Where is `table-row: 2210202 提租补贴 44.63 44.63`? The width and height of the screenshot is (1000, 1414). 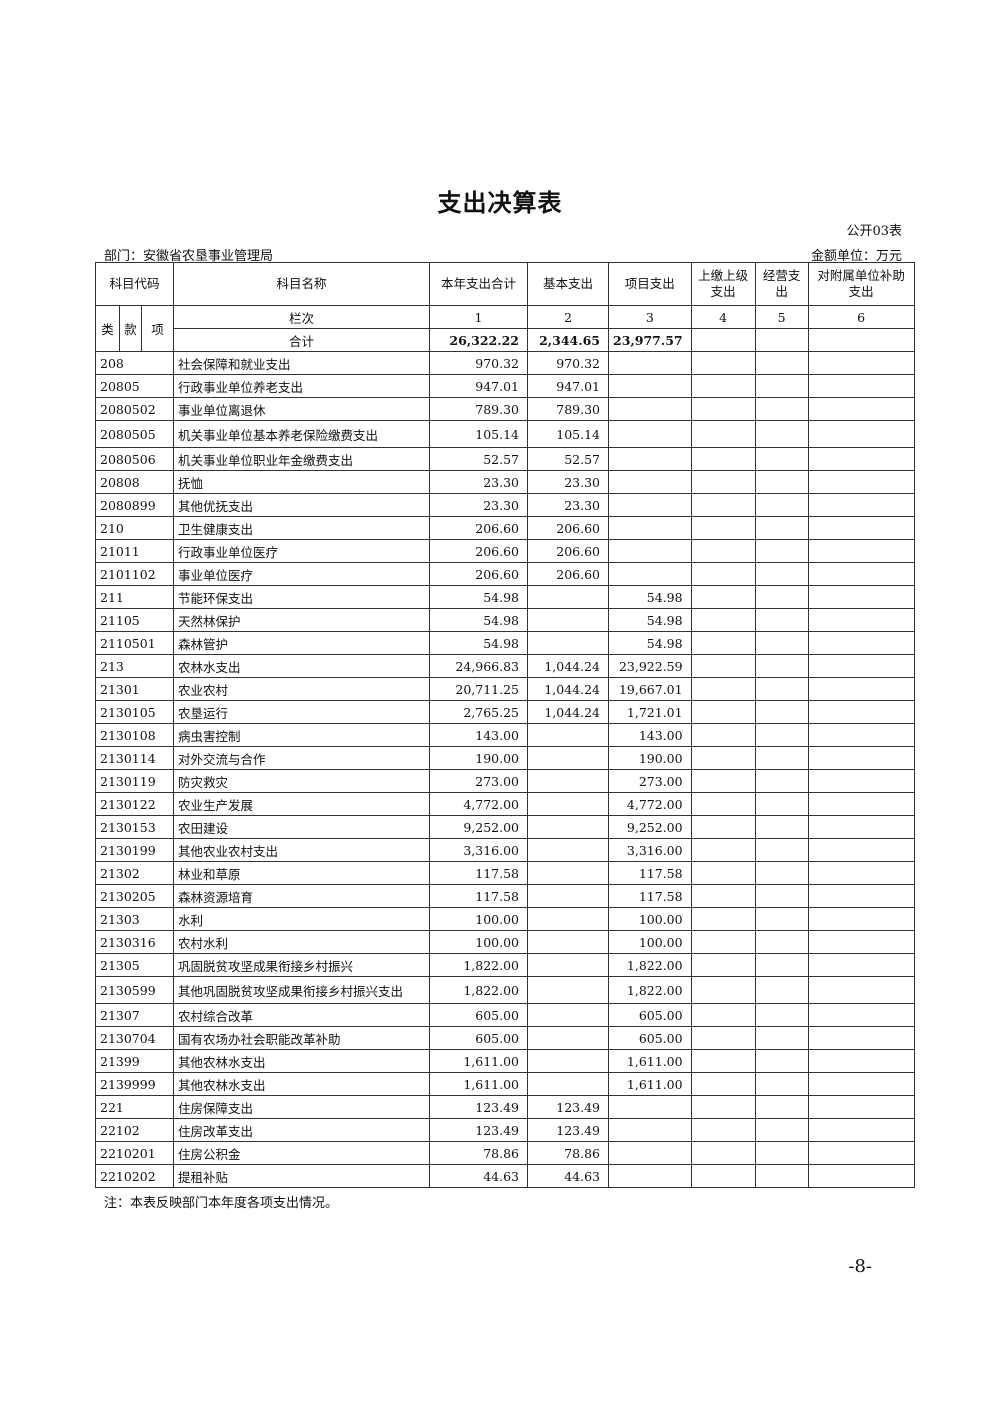 table-row: 2210202 提租补贴 44.63 44.63 is located at coordinates (505, 1176).